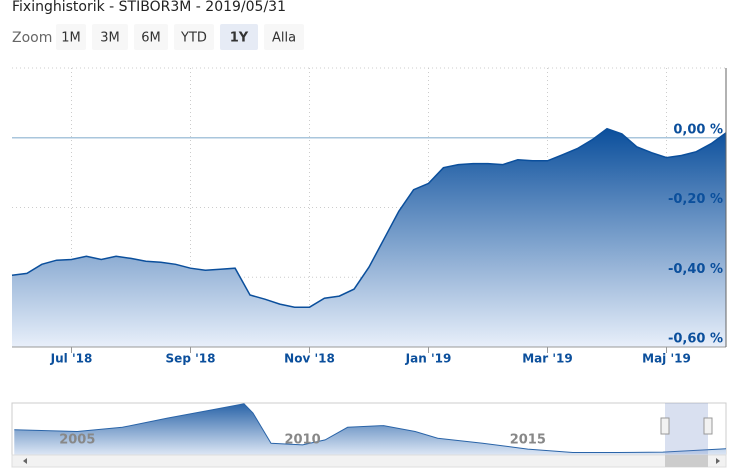 This screenshot has height=468, width=739. Describe the element at coordinates (666, 359) in the screenshot. I see `x-tick-label: Maj '19` at that location.